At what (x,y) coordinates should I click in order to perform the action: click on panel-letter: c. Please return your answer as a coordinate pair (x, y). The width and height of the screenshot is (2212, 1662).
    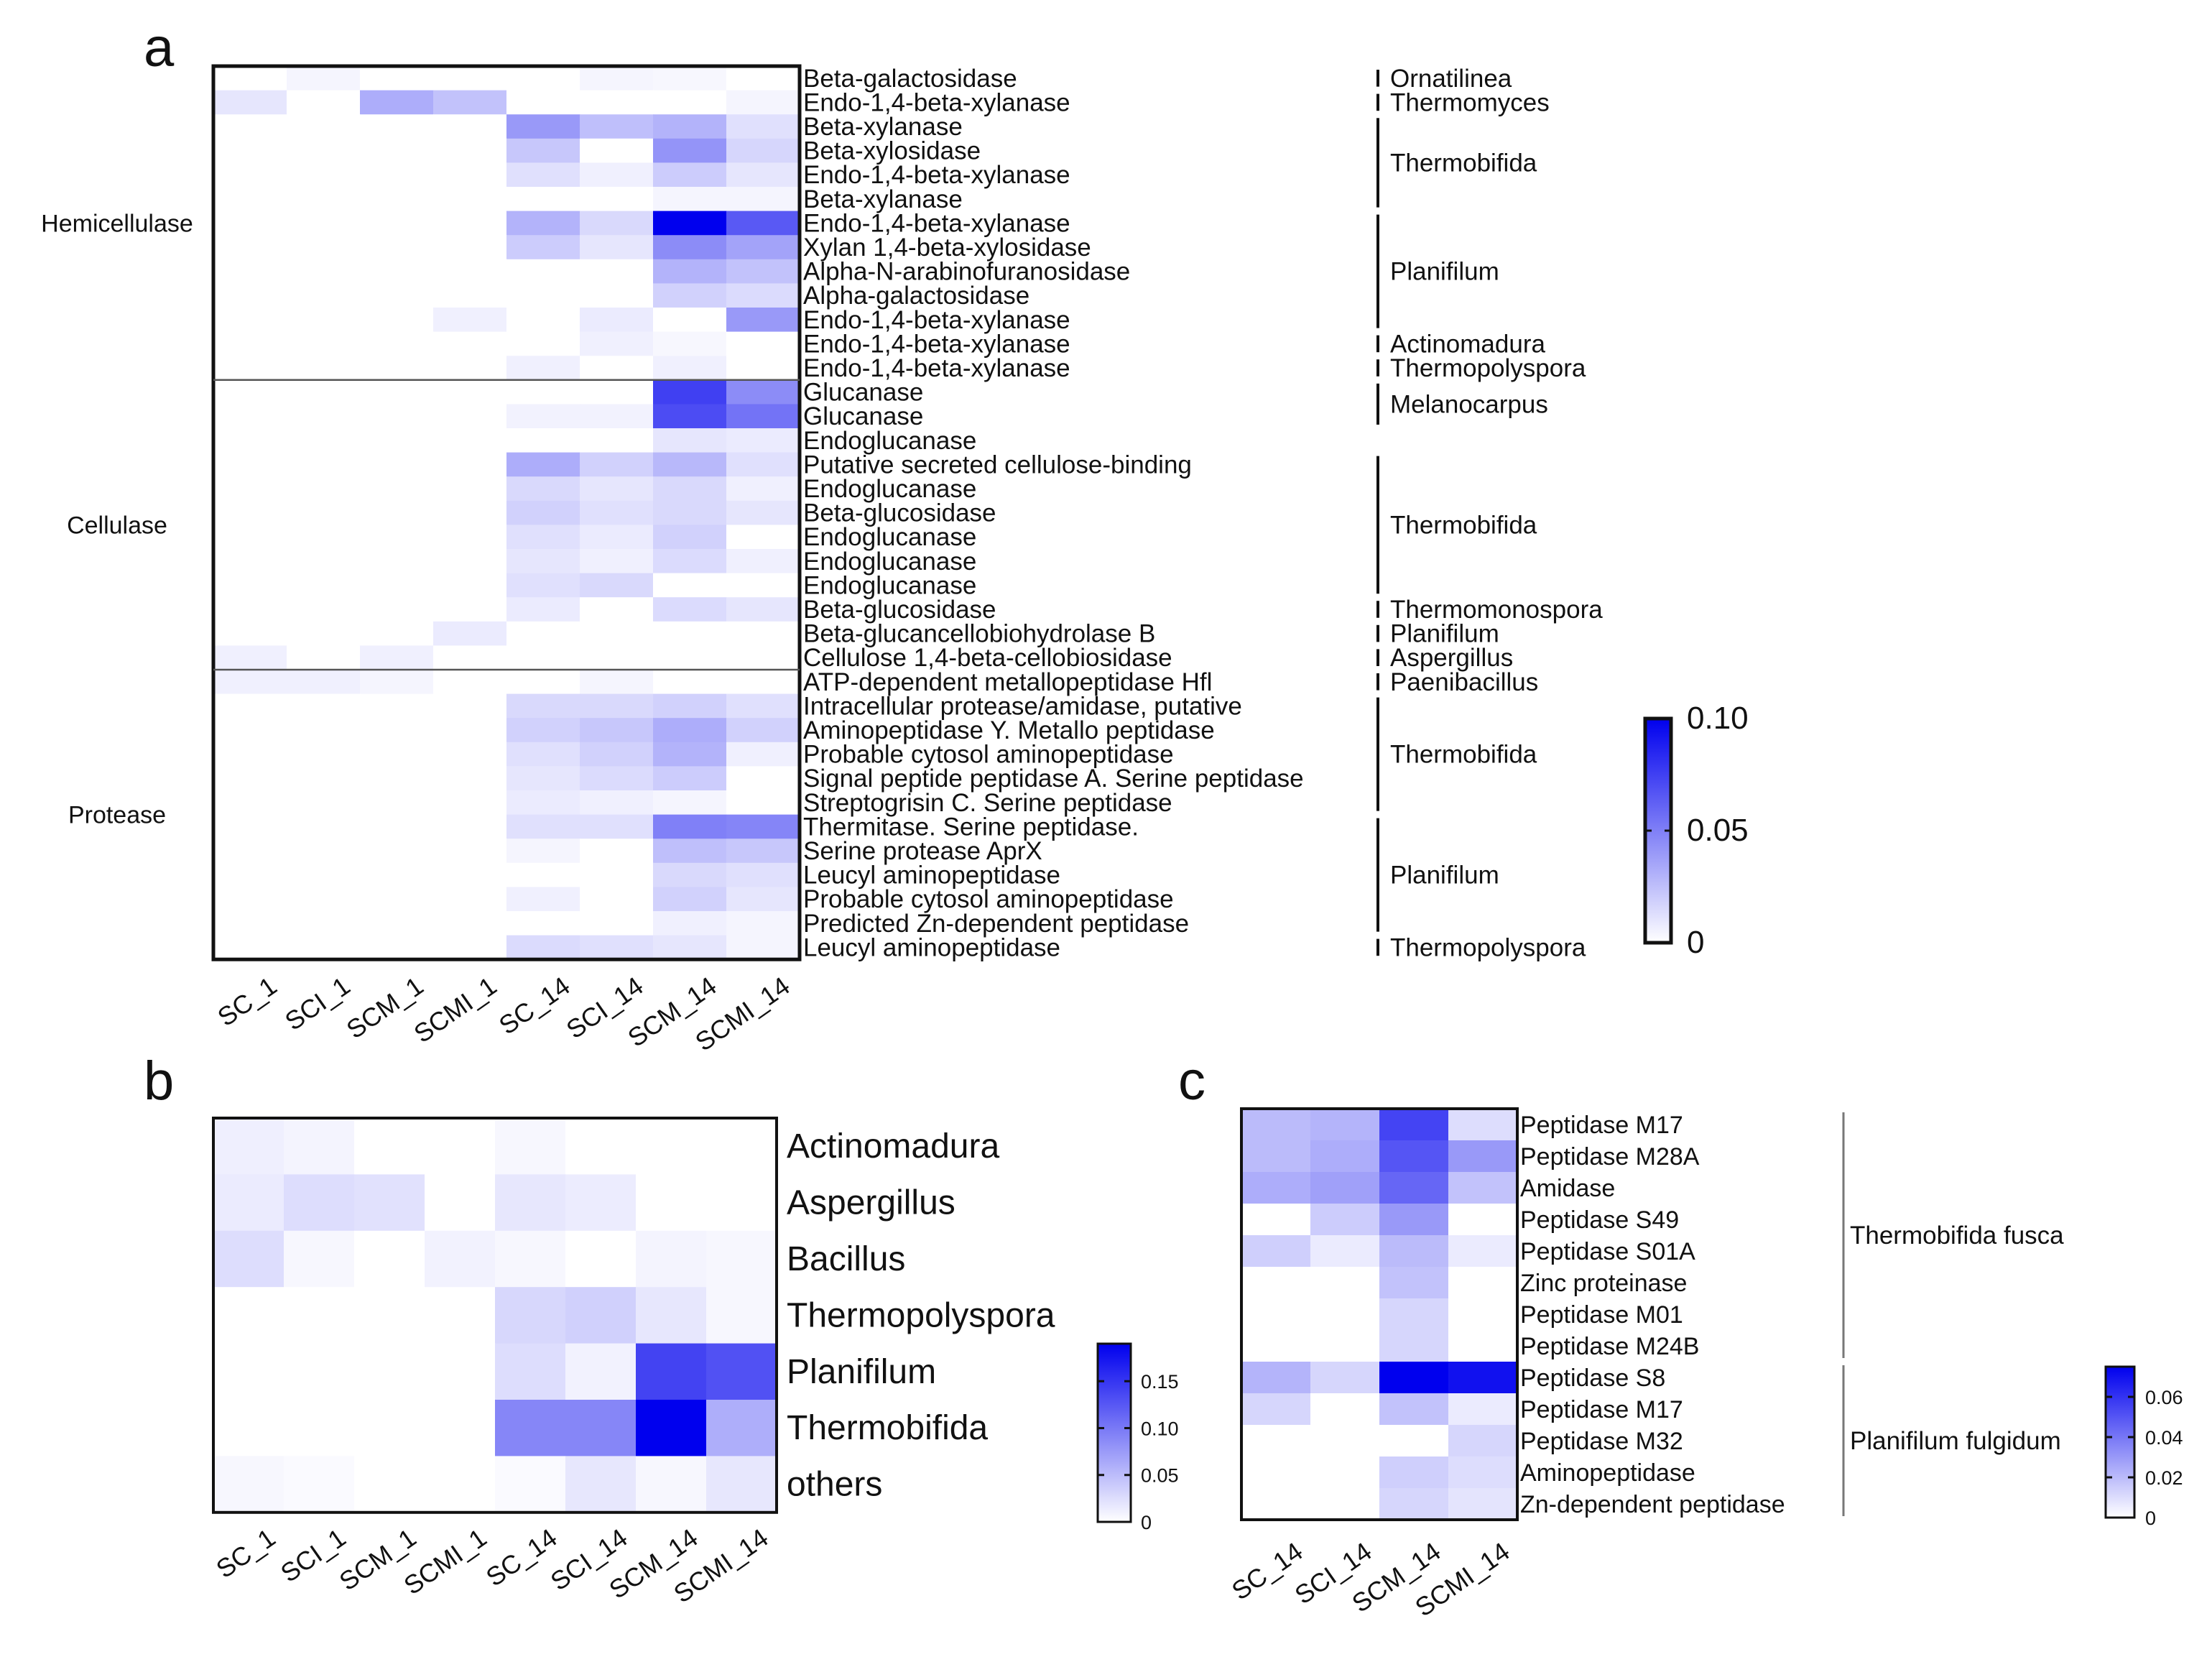
    Looking at the image, I should click on (1192, 1081).